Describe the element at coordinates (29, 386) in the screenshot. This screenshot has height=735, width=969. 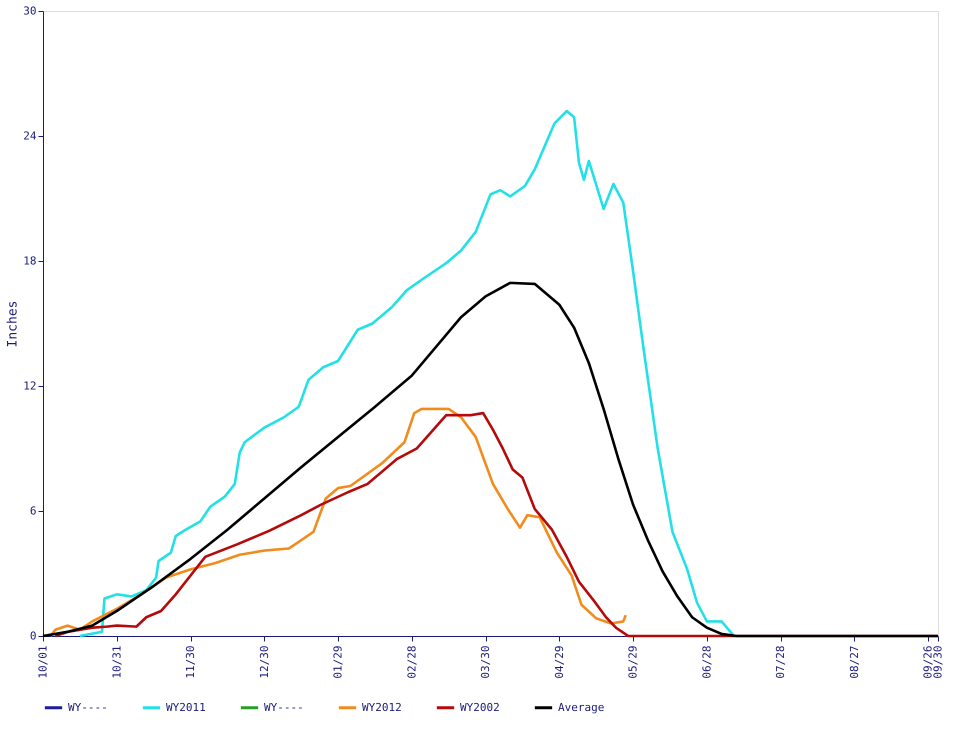
I see `y-tick-label: 12` at that location.